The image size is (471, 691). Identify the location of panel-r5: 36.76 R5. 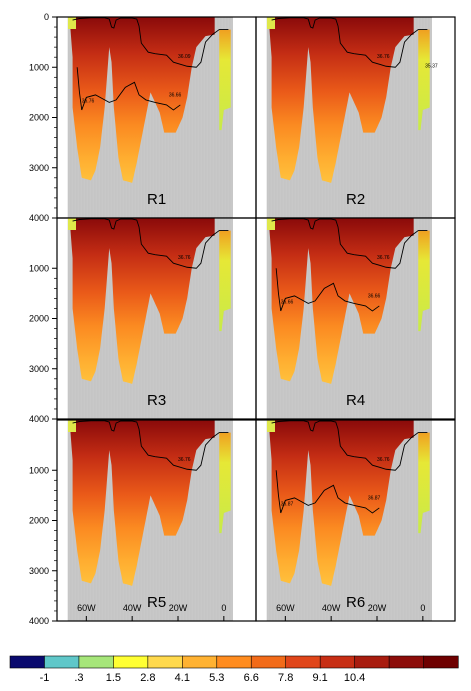
(156, 520).